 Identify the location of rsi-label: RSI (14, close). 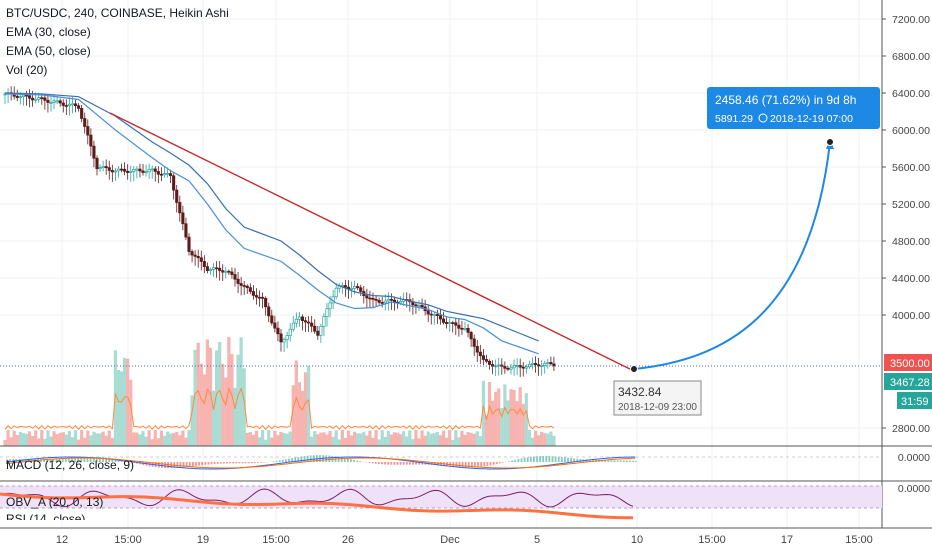
(46, 516).